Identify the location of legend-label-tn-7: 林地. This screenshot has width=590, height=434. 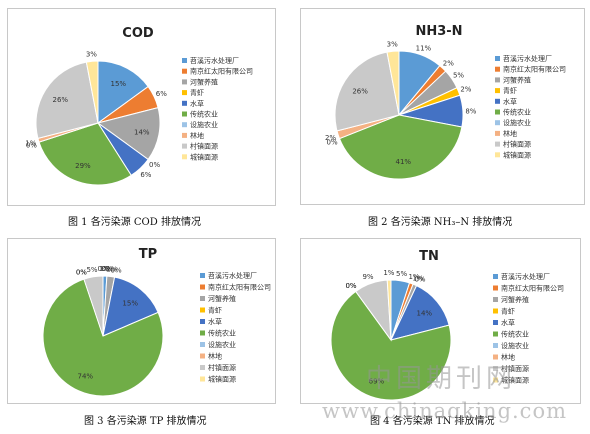
(508, 357).